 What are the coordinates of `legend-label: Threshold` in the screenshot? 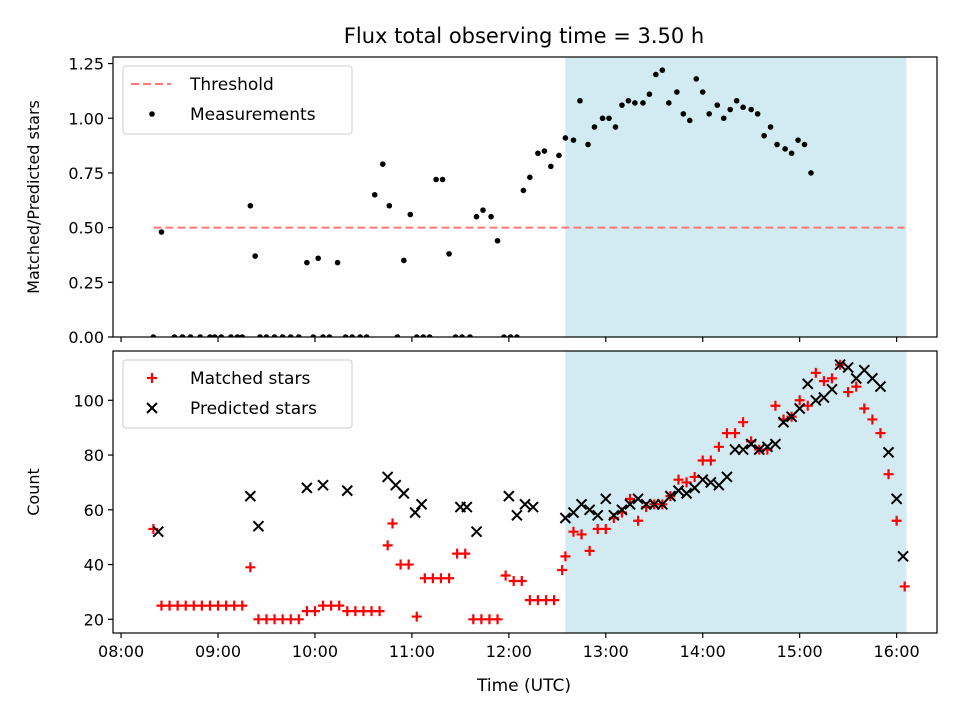 It's located at (231, 85).